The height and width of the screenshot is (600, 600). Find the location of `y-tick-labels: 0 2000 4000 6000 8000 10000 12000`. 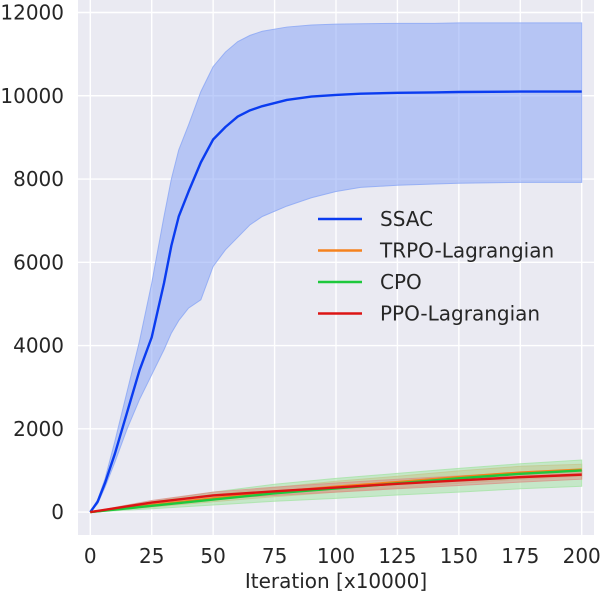

y-tick-labels: 0 2000 4000 6000 8000 10000 12000 is located at coordinates (32, 262).